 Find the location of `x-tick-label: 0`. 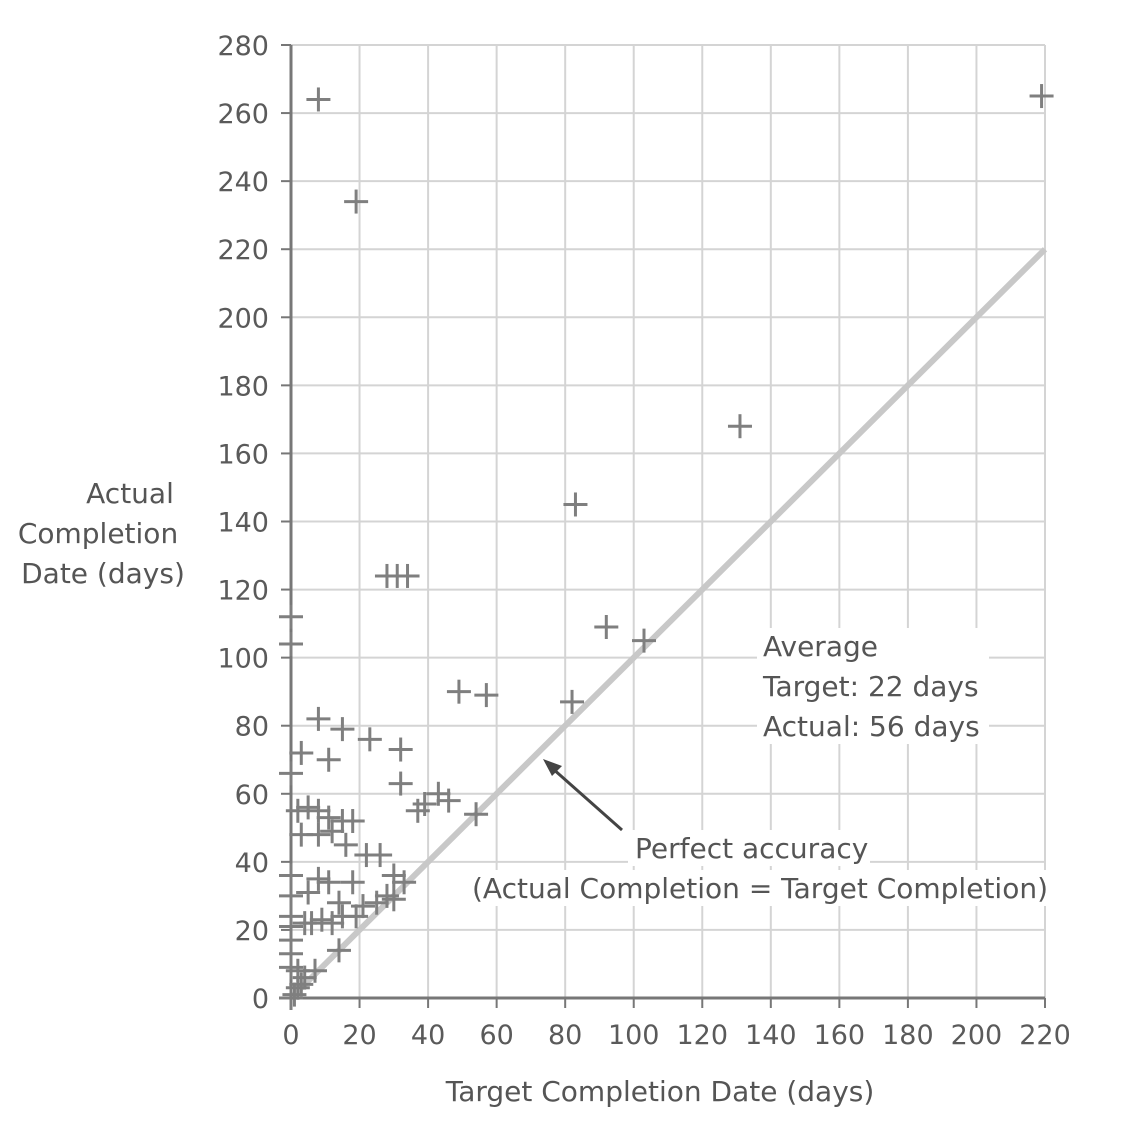

x-tick-label: 0 is located at coordinates (290, 1035).